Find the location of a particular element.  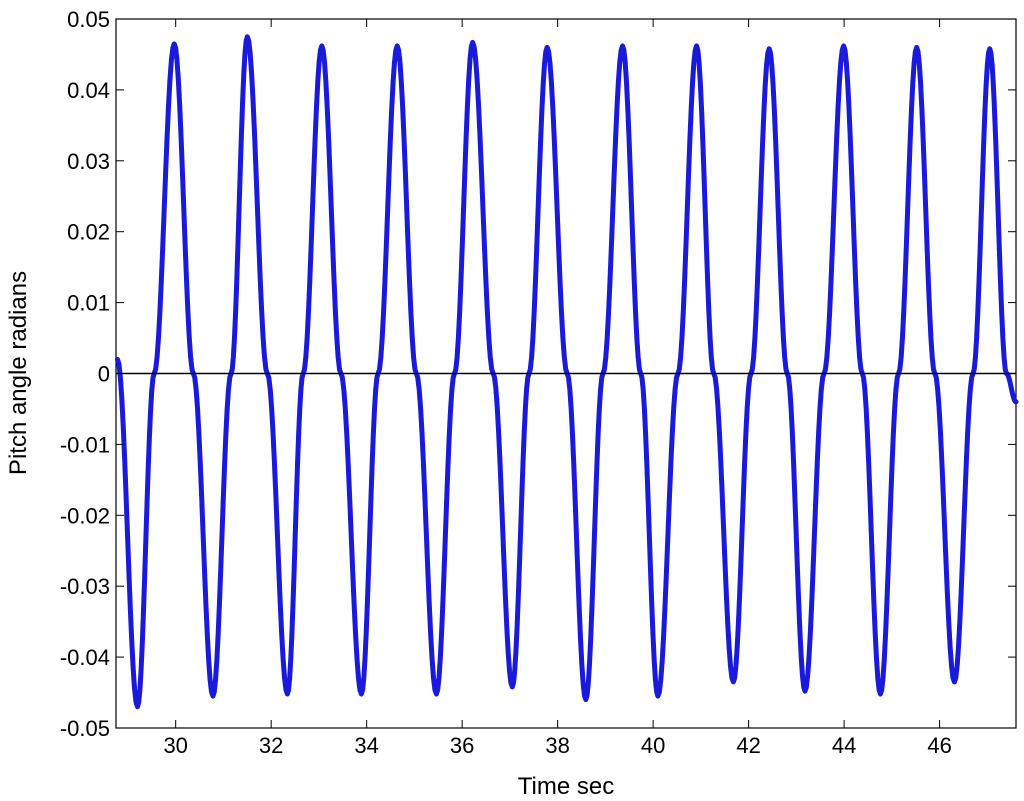

y-tick-label: 0.03 is located at coordinates (88, 161).